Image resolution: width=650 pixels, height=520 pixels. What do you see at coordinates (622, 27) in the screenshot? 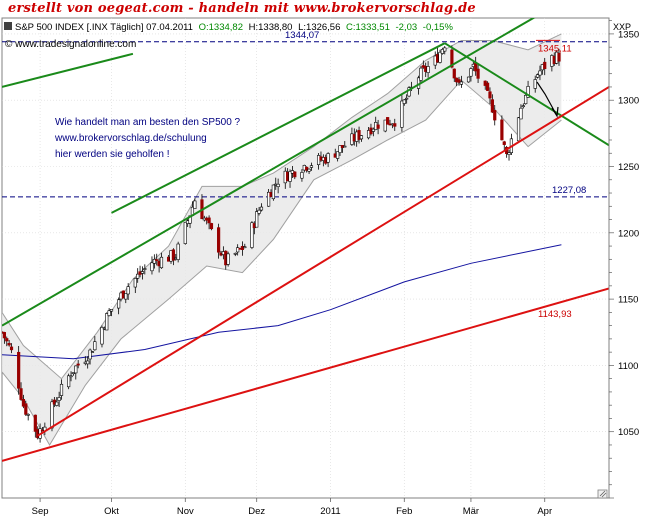
I see `axis-symbol: XXP` at bounding box center [622, 27].